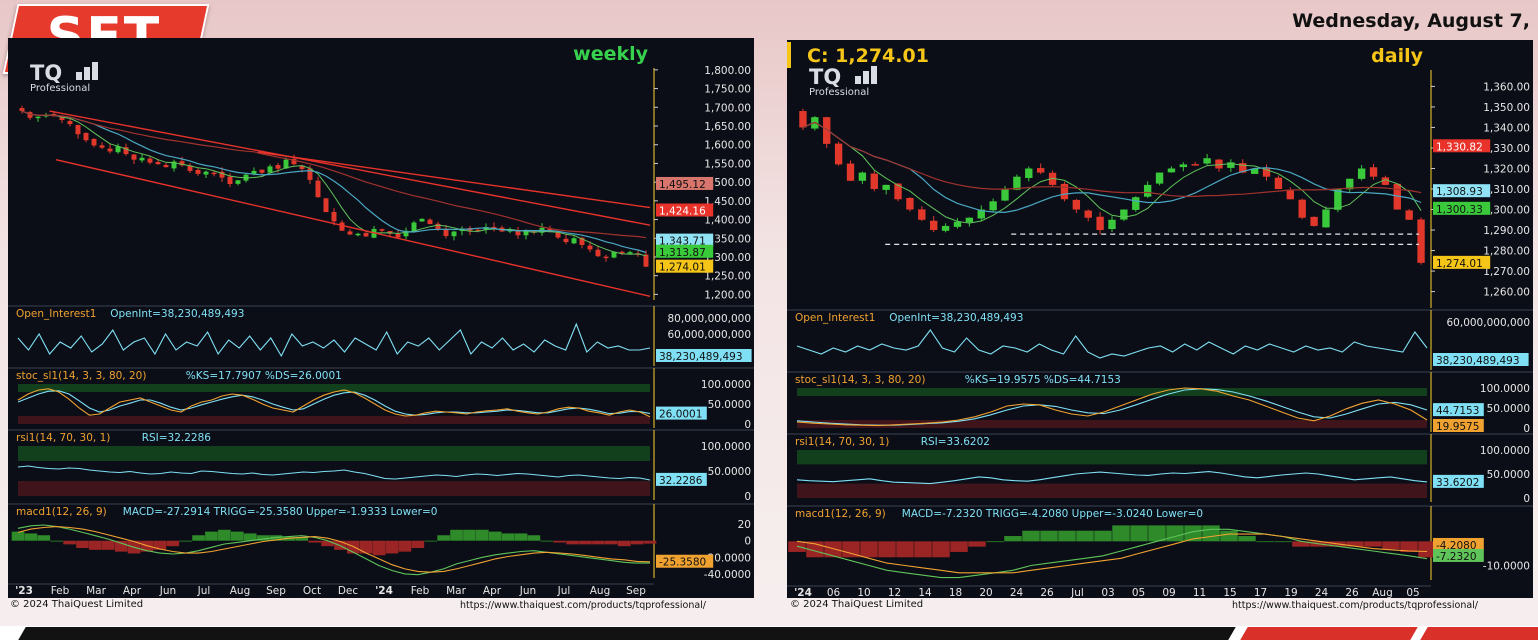 Image resolution: width=1538 pixels, height=640 pixels. I want to click on time-tick-label: 20, so click(985, 592).